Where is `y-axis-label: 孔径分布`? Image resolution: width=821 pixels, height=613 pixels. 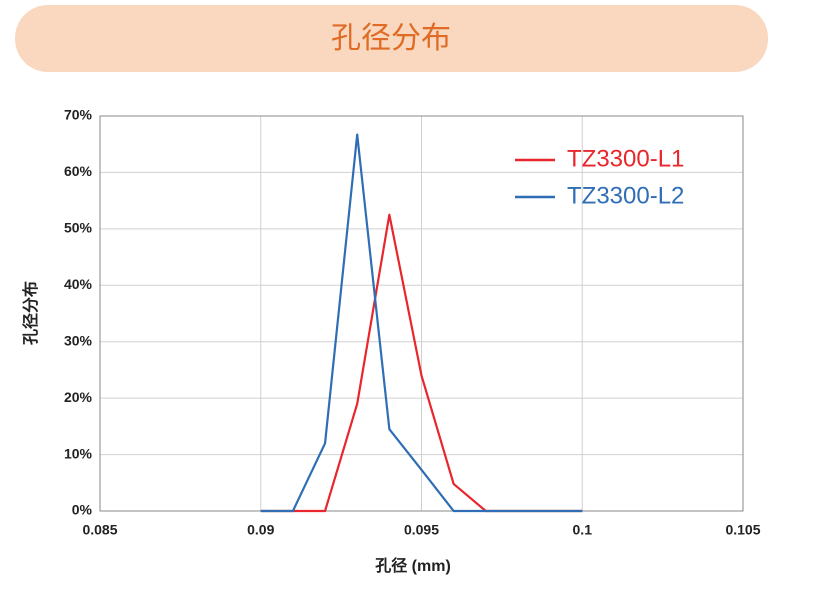 y-axis-label: 孔径分布 is located at coordinates (30, 313).